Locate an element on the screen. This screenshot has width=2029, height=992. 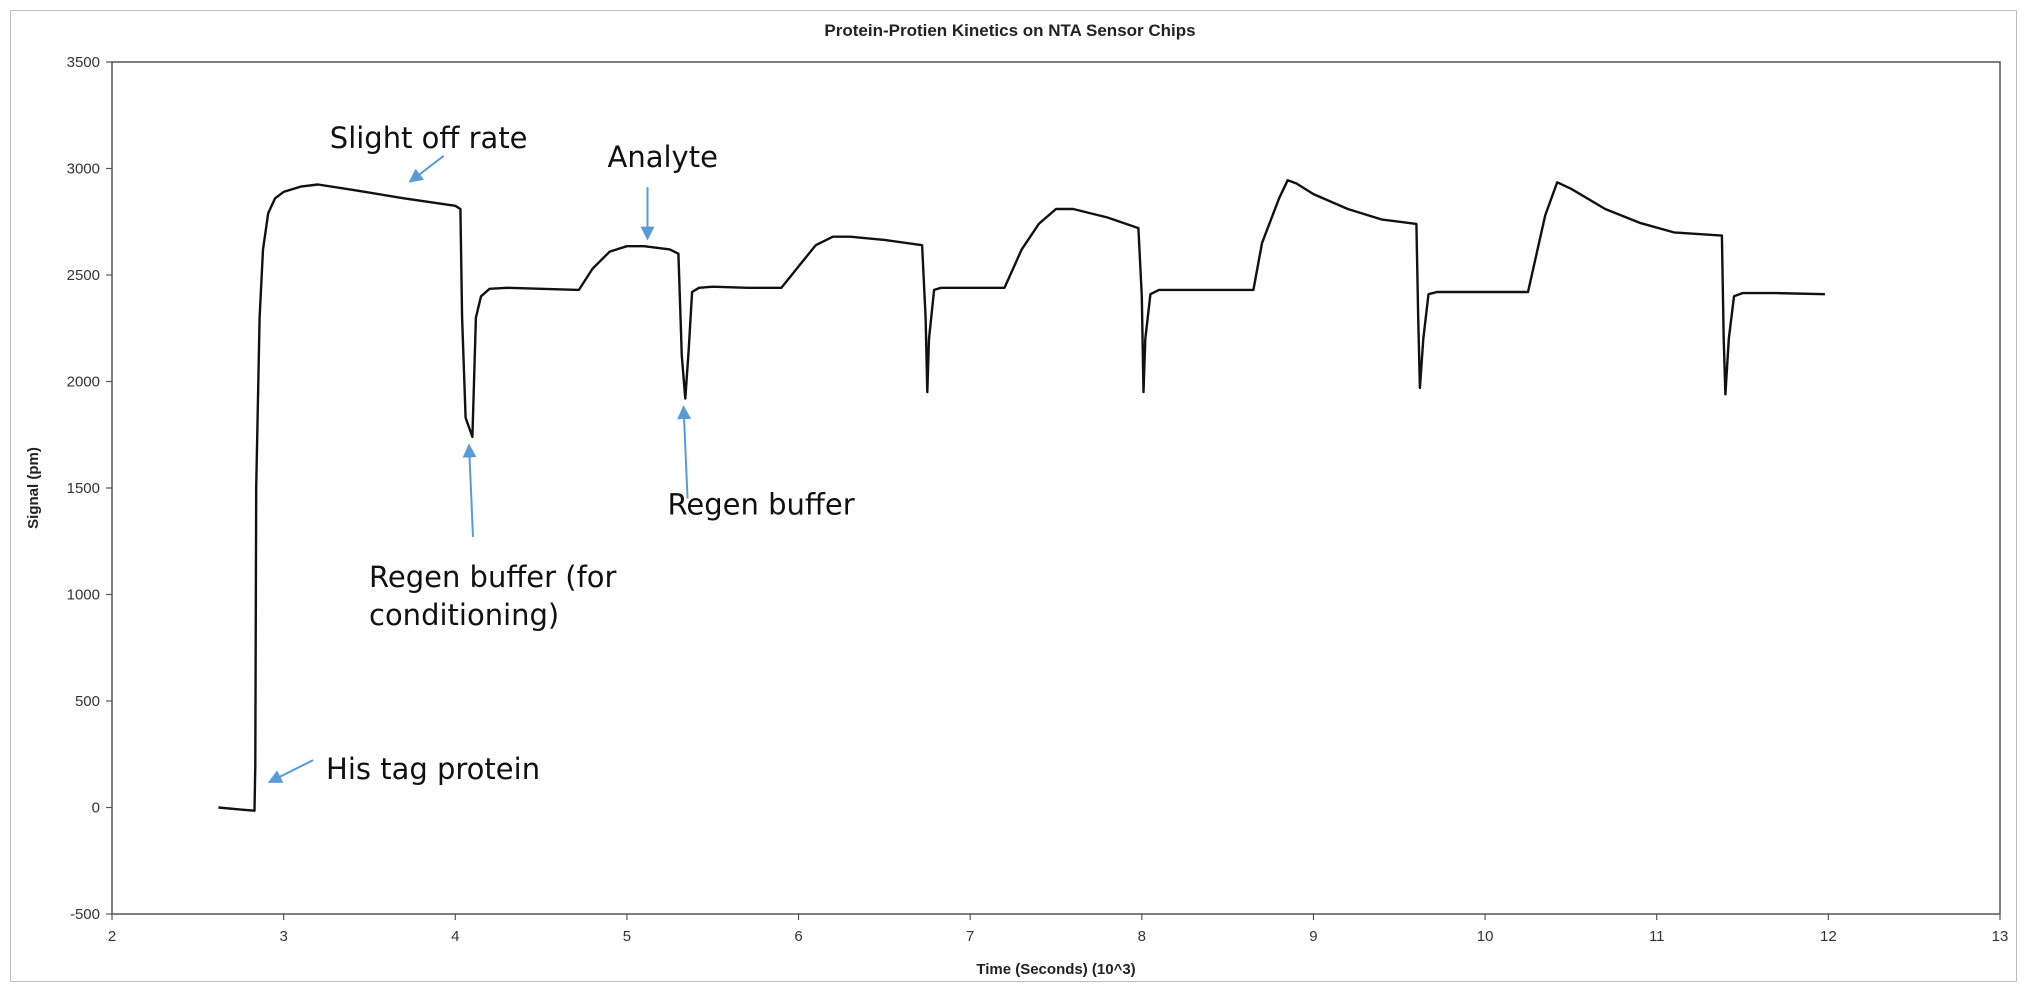
x-tick-label: 12 is located at coordinates (1828, 936).